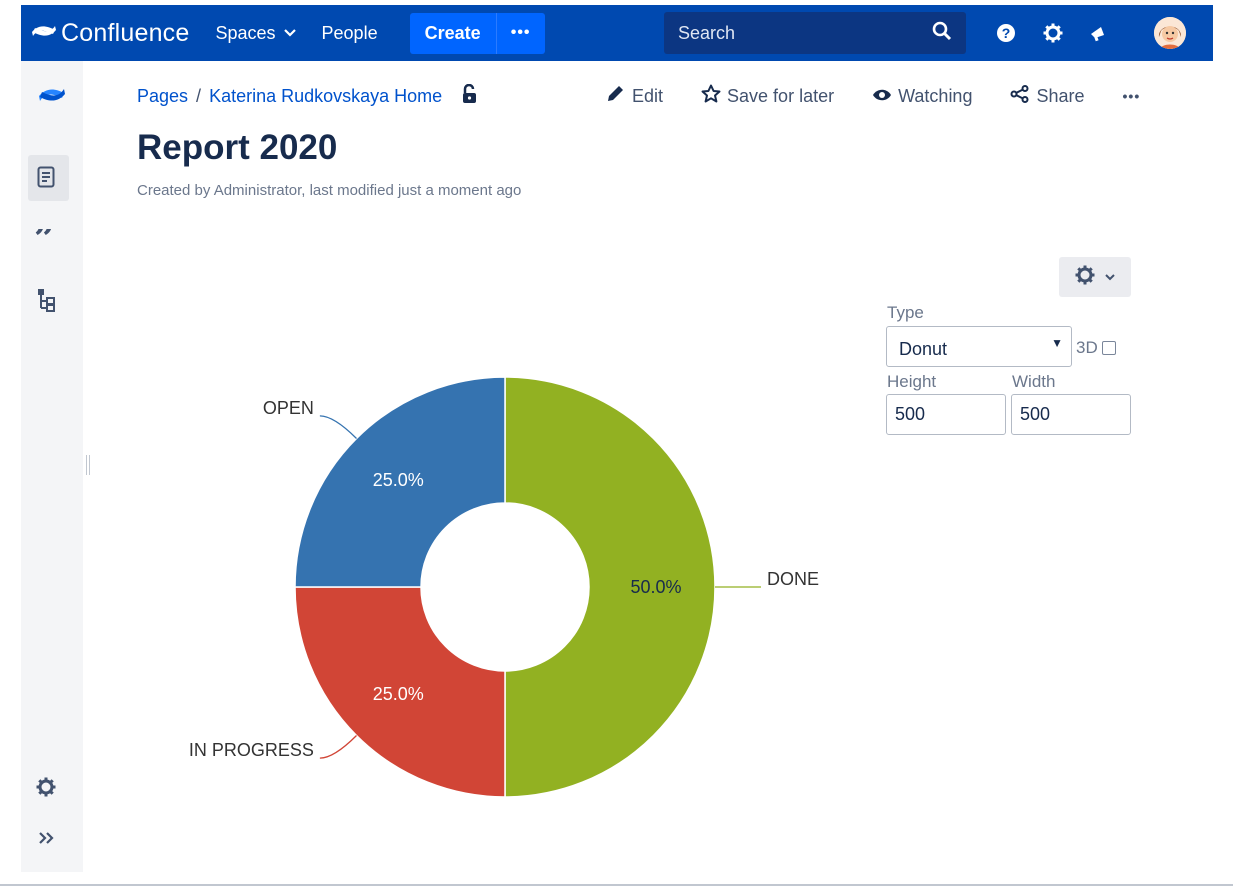 Image resolution: width=1233 pixels, height=889 pixels. I want to click on unlocked-restrictions-icon, so click(469, 96).